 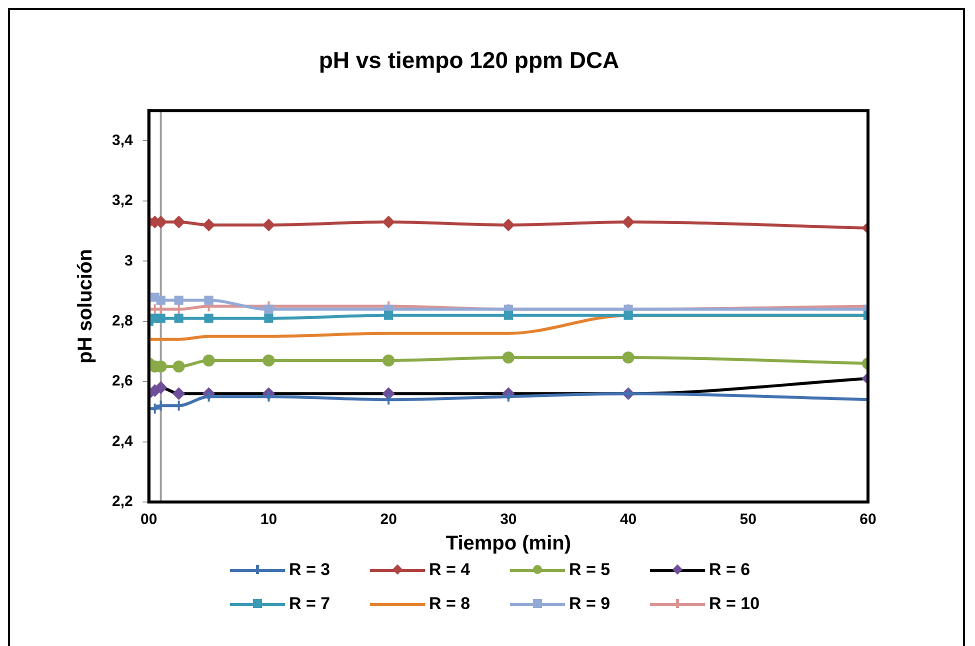 I want to click on x-tick-label: 50, so click(x=748, y=519).